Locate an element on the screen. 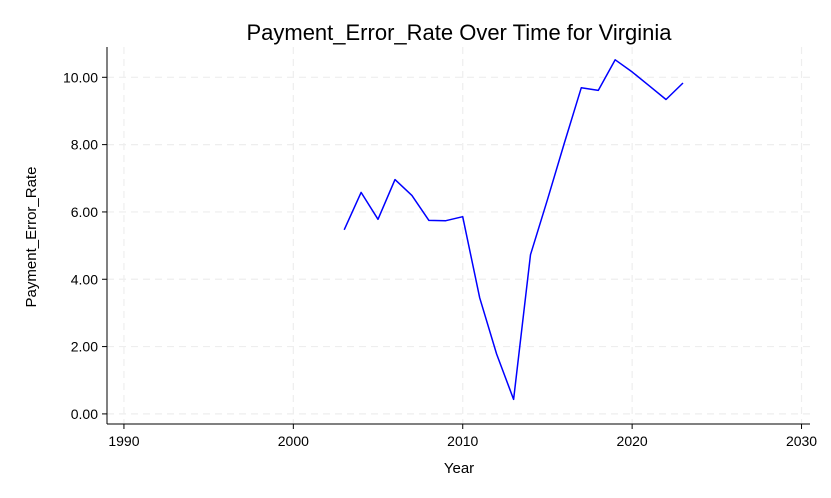  x-axis-ticks: 1990 2000 2010 2020 2030 is located at coordinates (462, 436).